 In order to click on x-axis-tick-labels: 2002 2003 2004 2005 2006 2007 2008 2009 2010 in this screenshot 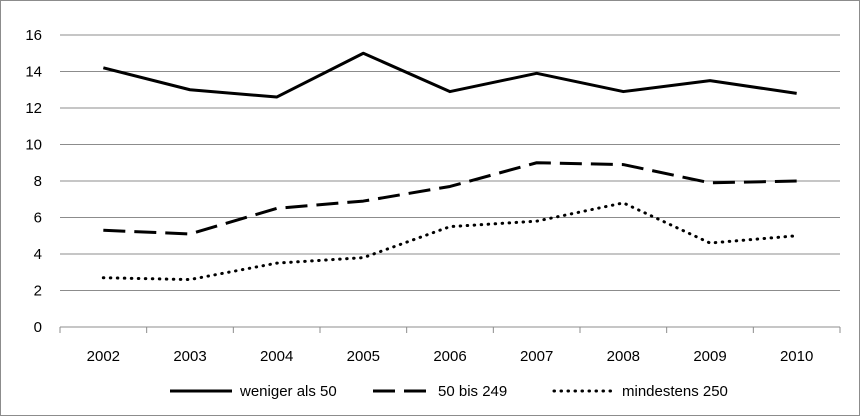, I will do `click(450, 356)`.